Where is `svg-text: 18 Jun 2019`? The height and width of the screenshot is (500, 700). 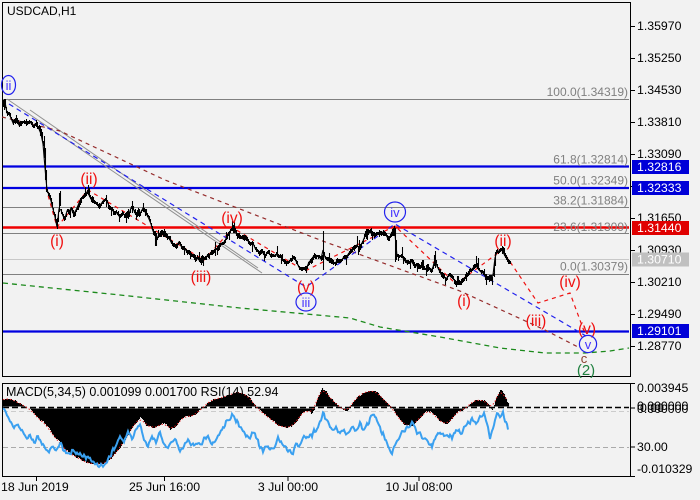 svg-text: 18 Jun 2019 is located at coordinates (35, 487).